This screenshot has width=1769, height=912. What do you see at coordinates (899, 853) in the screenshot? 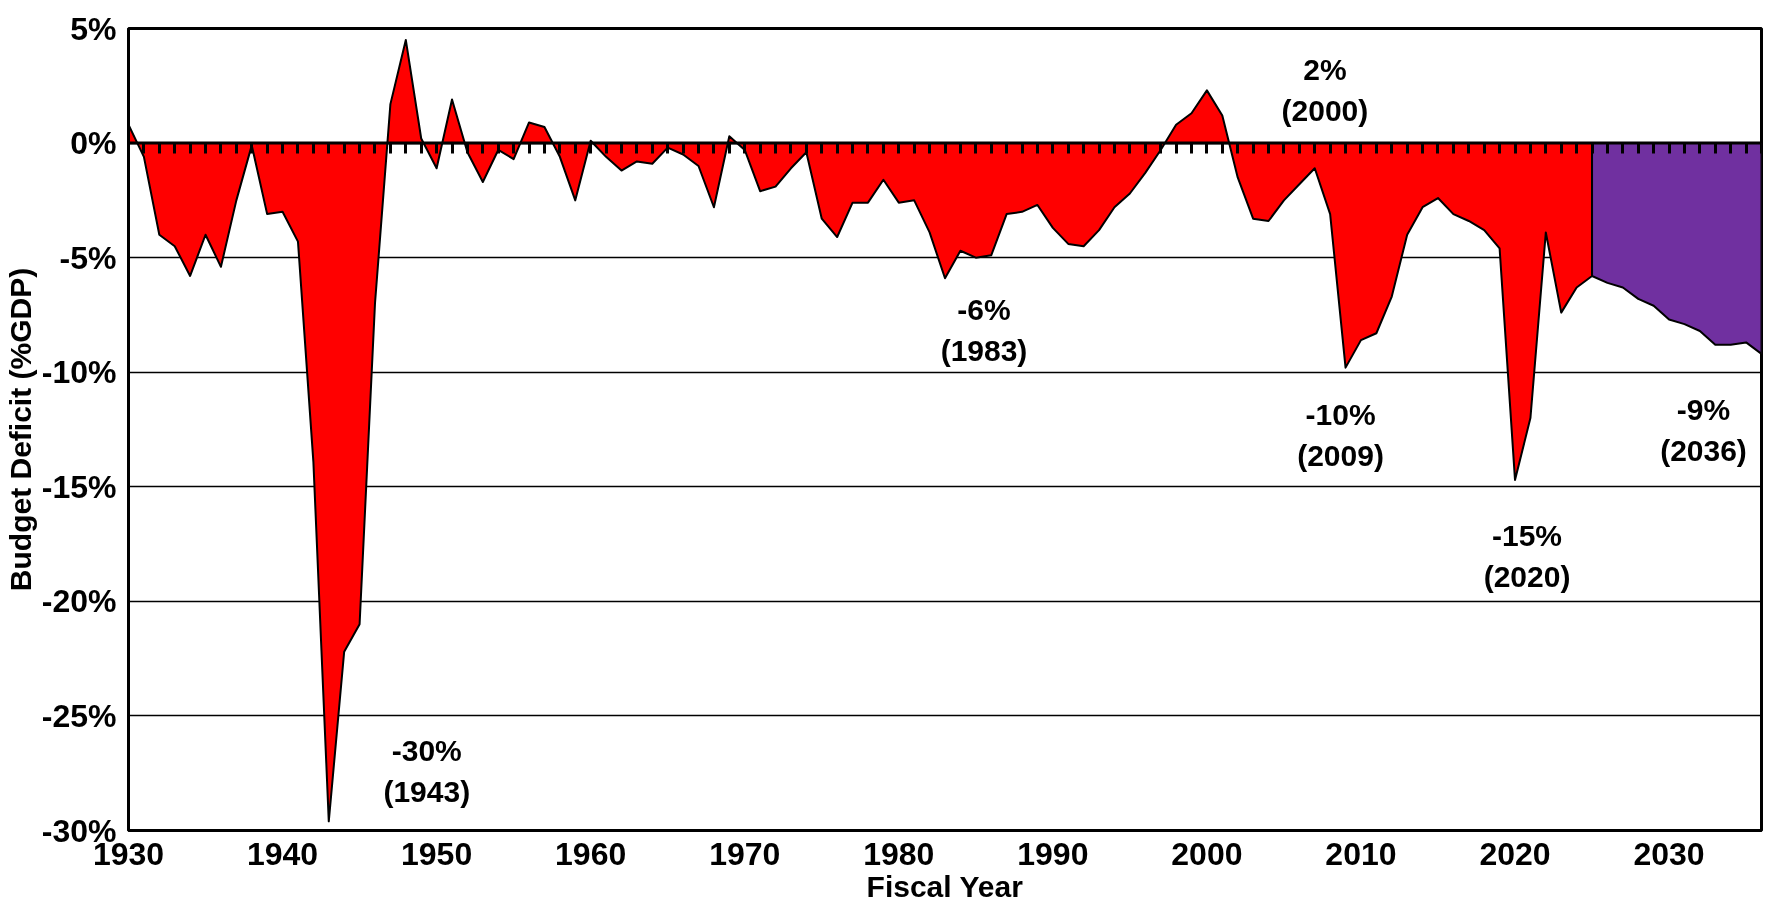
I see `x-tick-label: 1980` at bounding box center [899, 853].